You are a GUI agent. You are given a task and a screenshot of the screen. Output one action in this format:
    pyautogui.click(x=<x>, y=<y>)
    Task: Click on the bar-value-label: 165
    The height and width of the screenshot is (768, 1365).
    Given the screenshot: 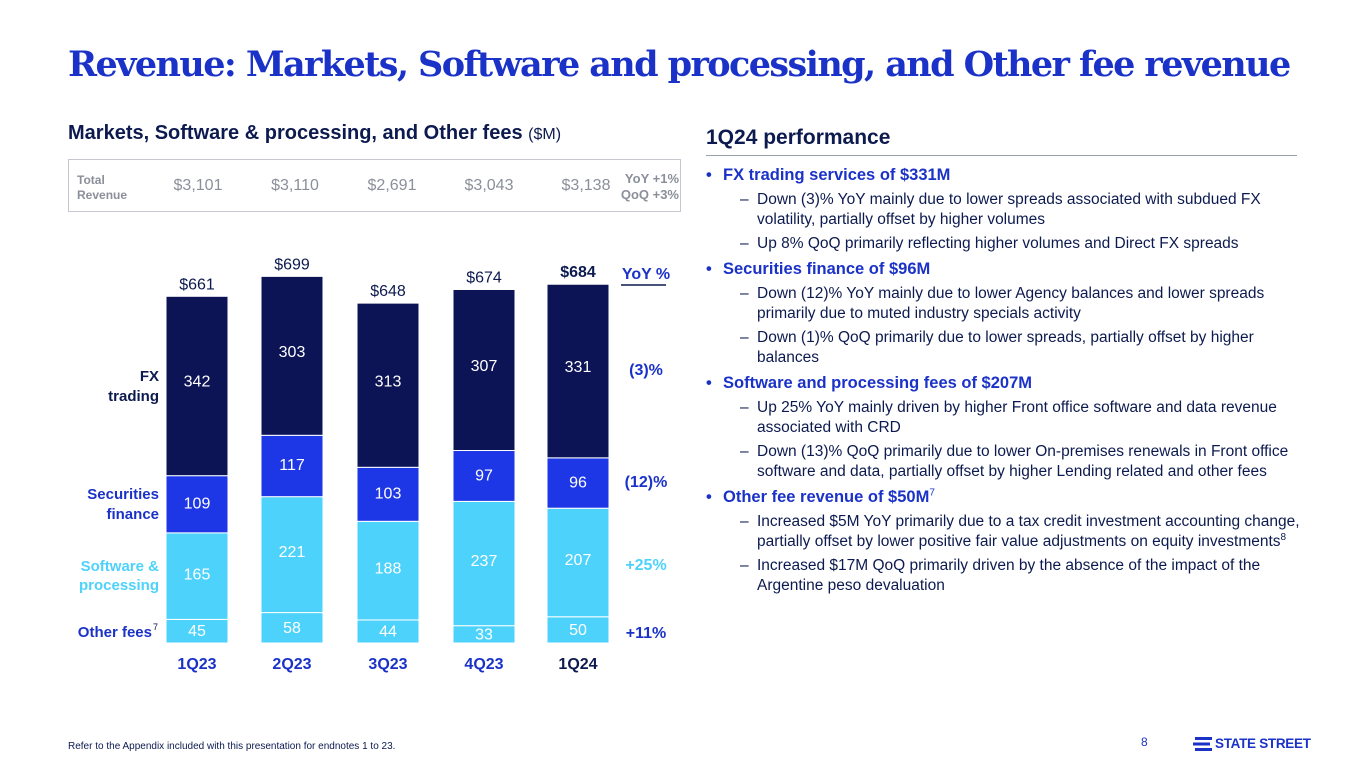 What is the action you would take?
    pyautogui.click(x=197, y=575)
    